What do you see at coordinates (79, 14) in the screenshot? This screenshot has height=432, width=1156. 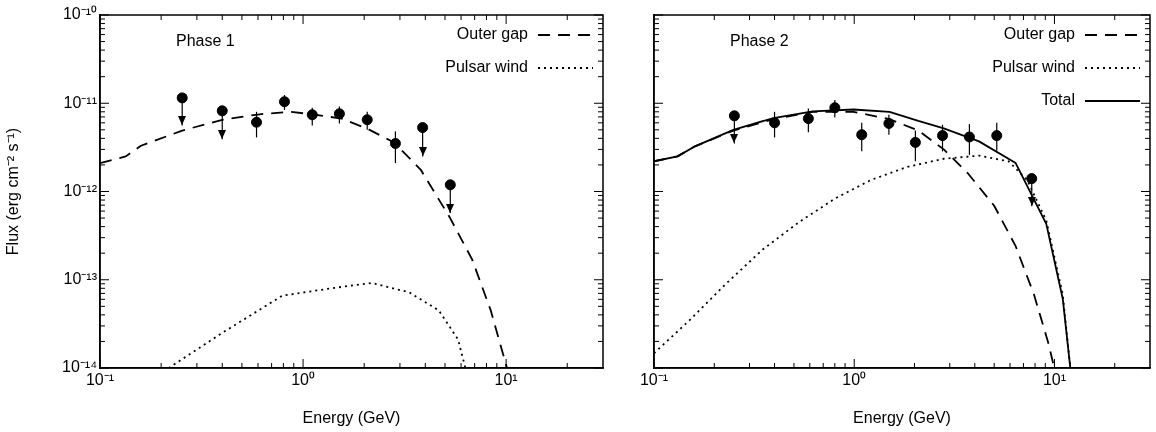 I see `y-tick-label: 10⁻¹⁰` at bounding box center [79, 14].